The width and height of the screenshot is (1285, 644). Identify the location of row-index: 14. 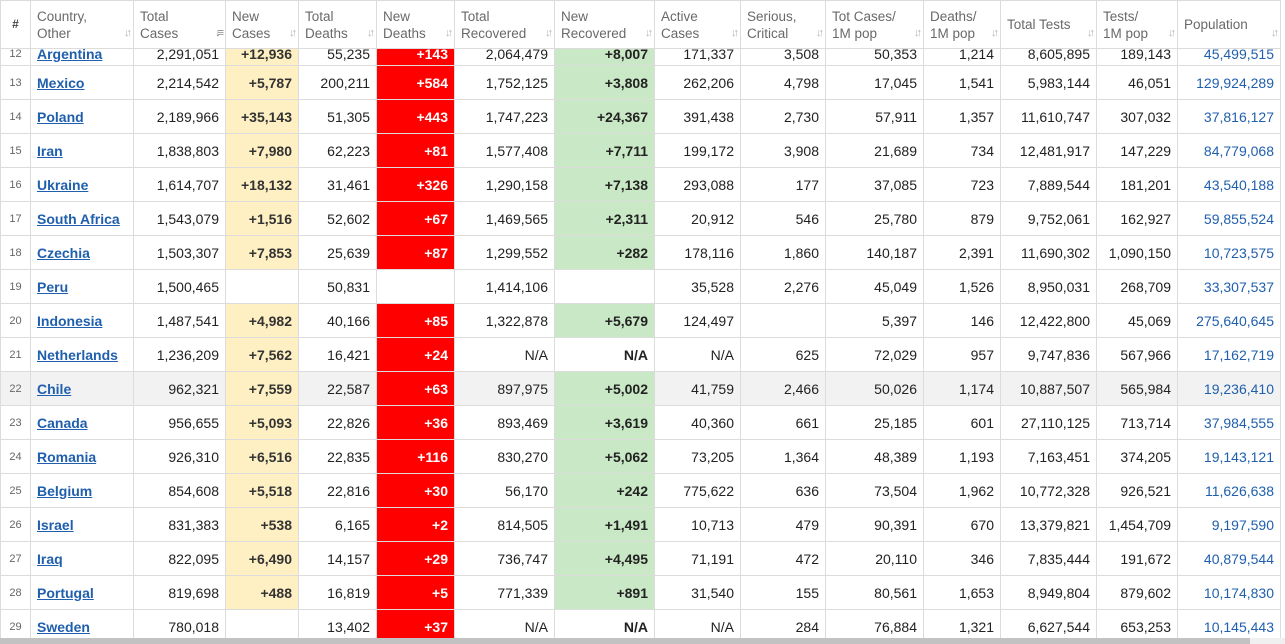
(15, 116).